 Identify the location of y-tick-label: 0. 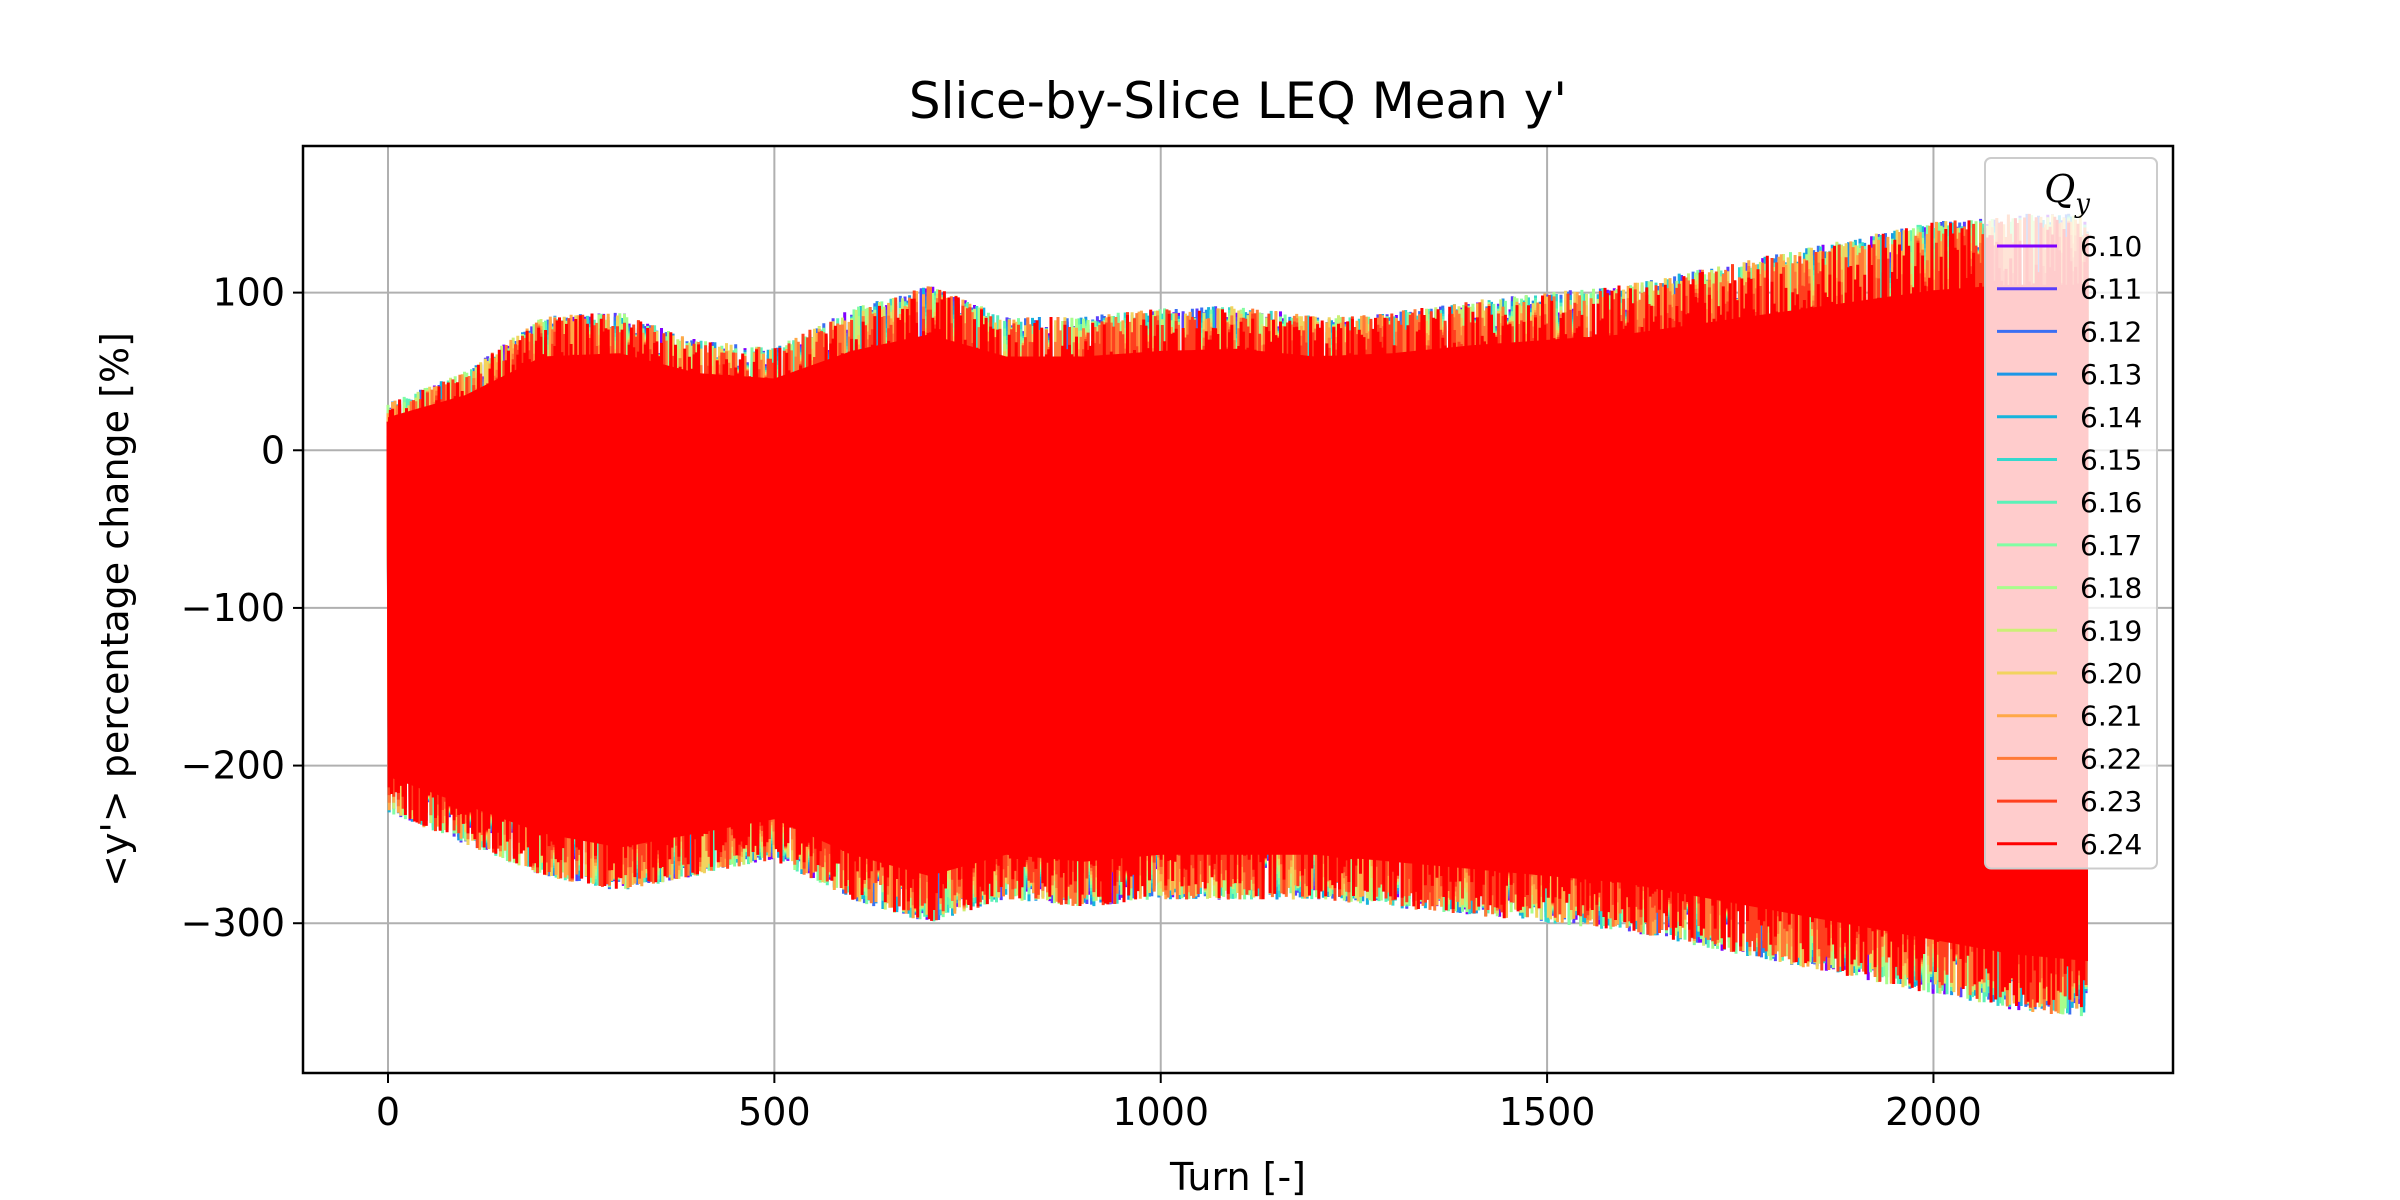
(273, 450).